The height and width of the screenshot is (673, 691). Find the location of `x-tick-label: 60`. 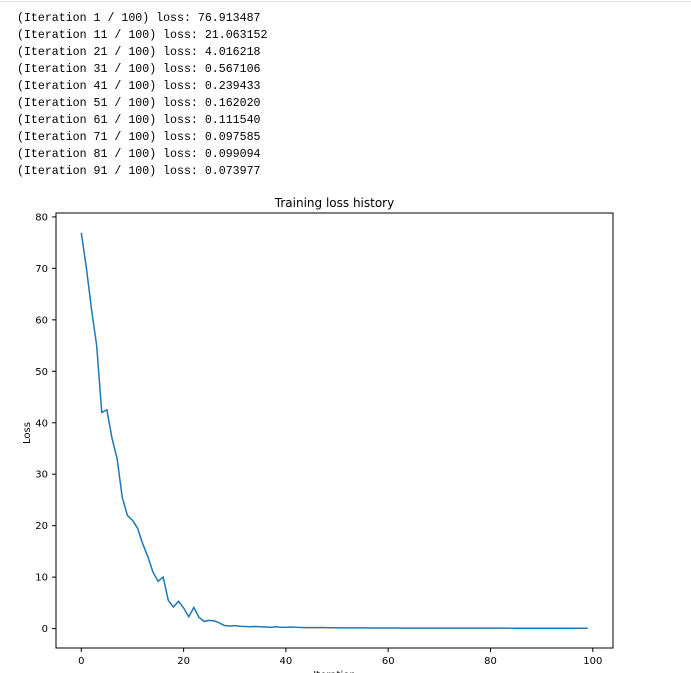

x-tick-label: 60 is located at coordinates (388, 661).